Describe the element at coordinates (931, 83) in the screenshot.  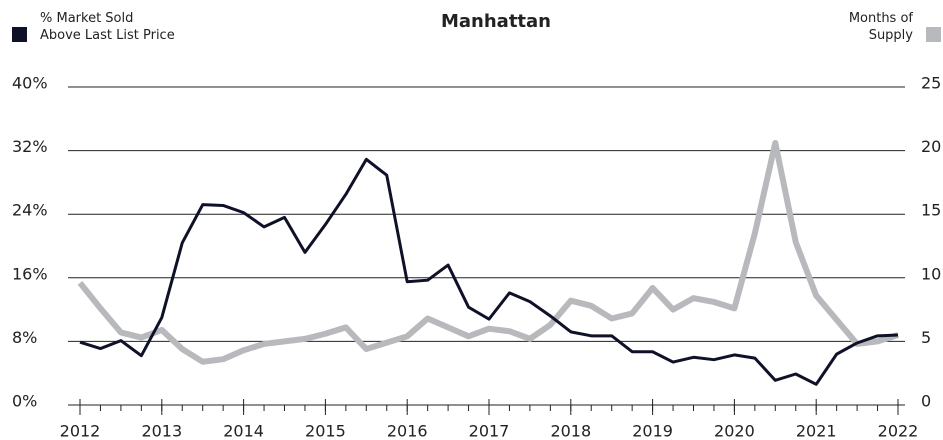
I see `y2-tick-label: 25` at that location.